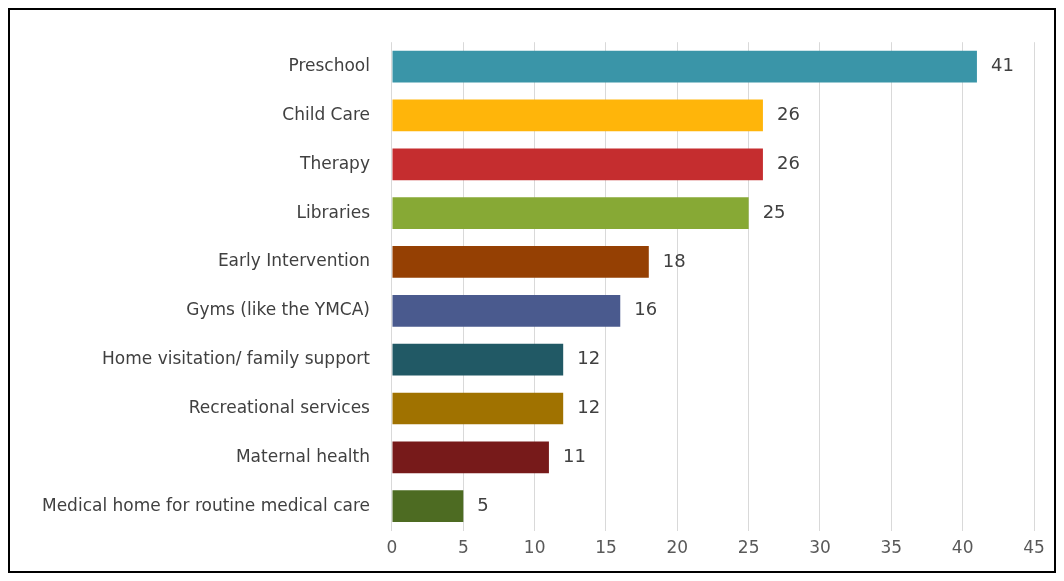  I want to click on x-tick-label: 40, so click(962, 547).